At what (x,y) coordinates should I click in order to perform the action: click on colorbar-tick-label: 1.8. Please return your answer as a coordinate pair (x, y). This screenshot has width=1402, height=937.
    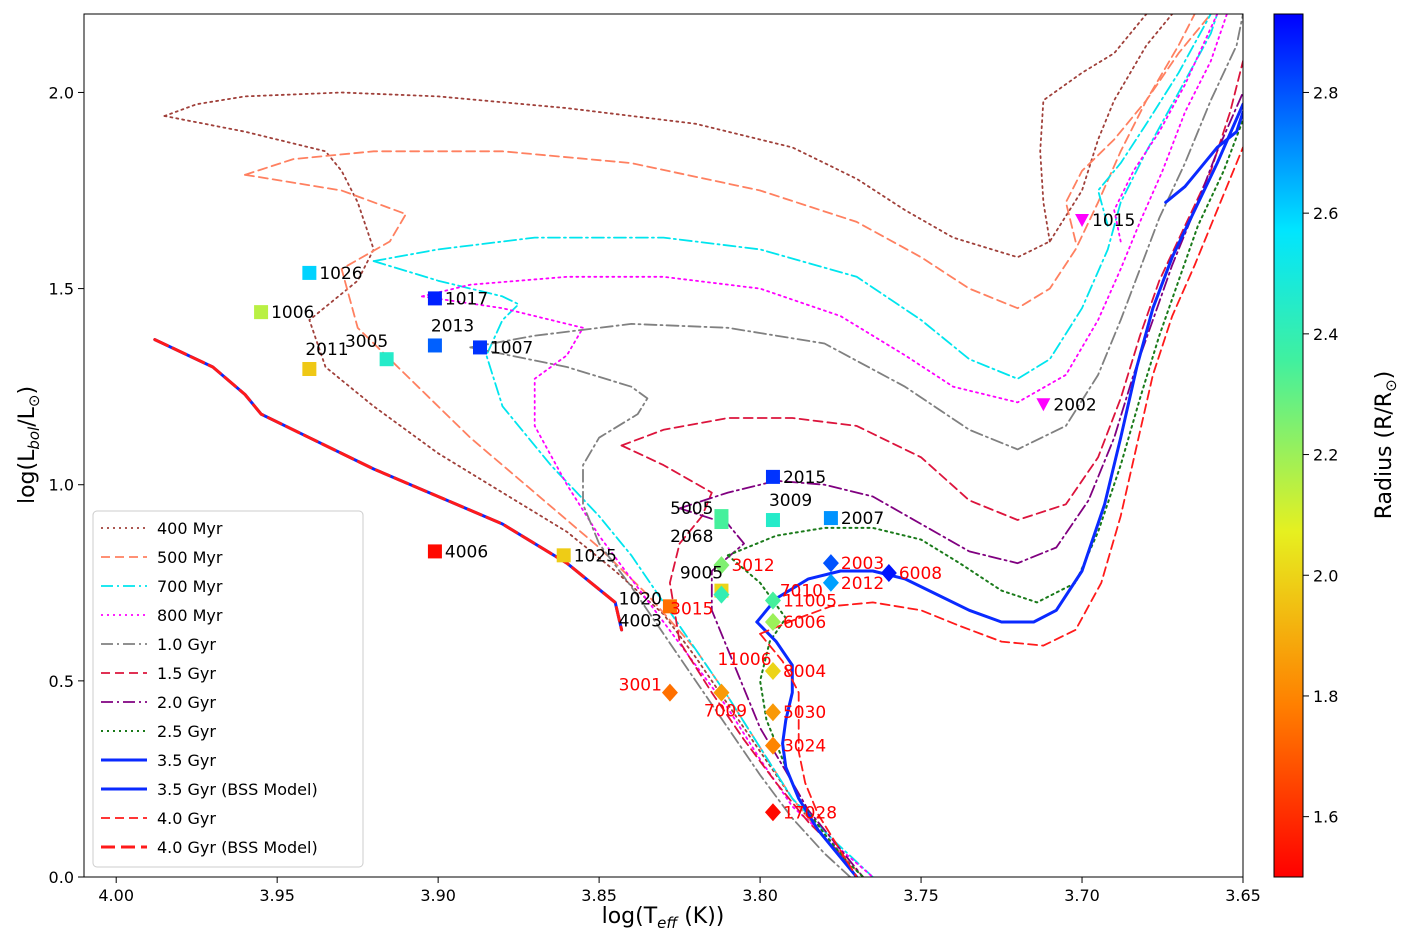
    Looking at the image, I should click on (1325, 696).